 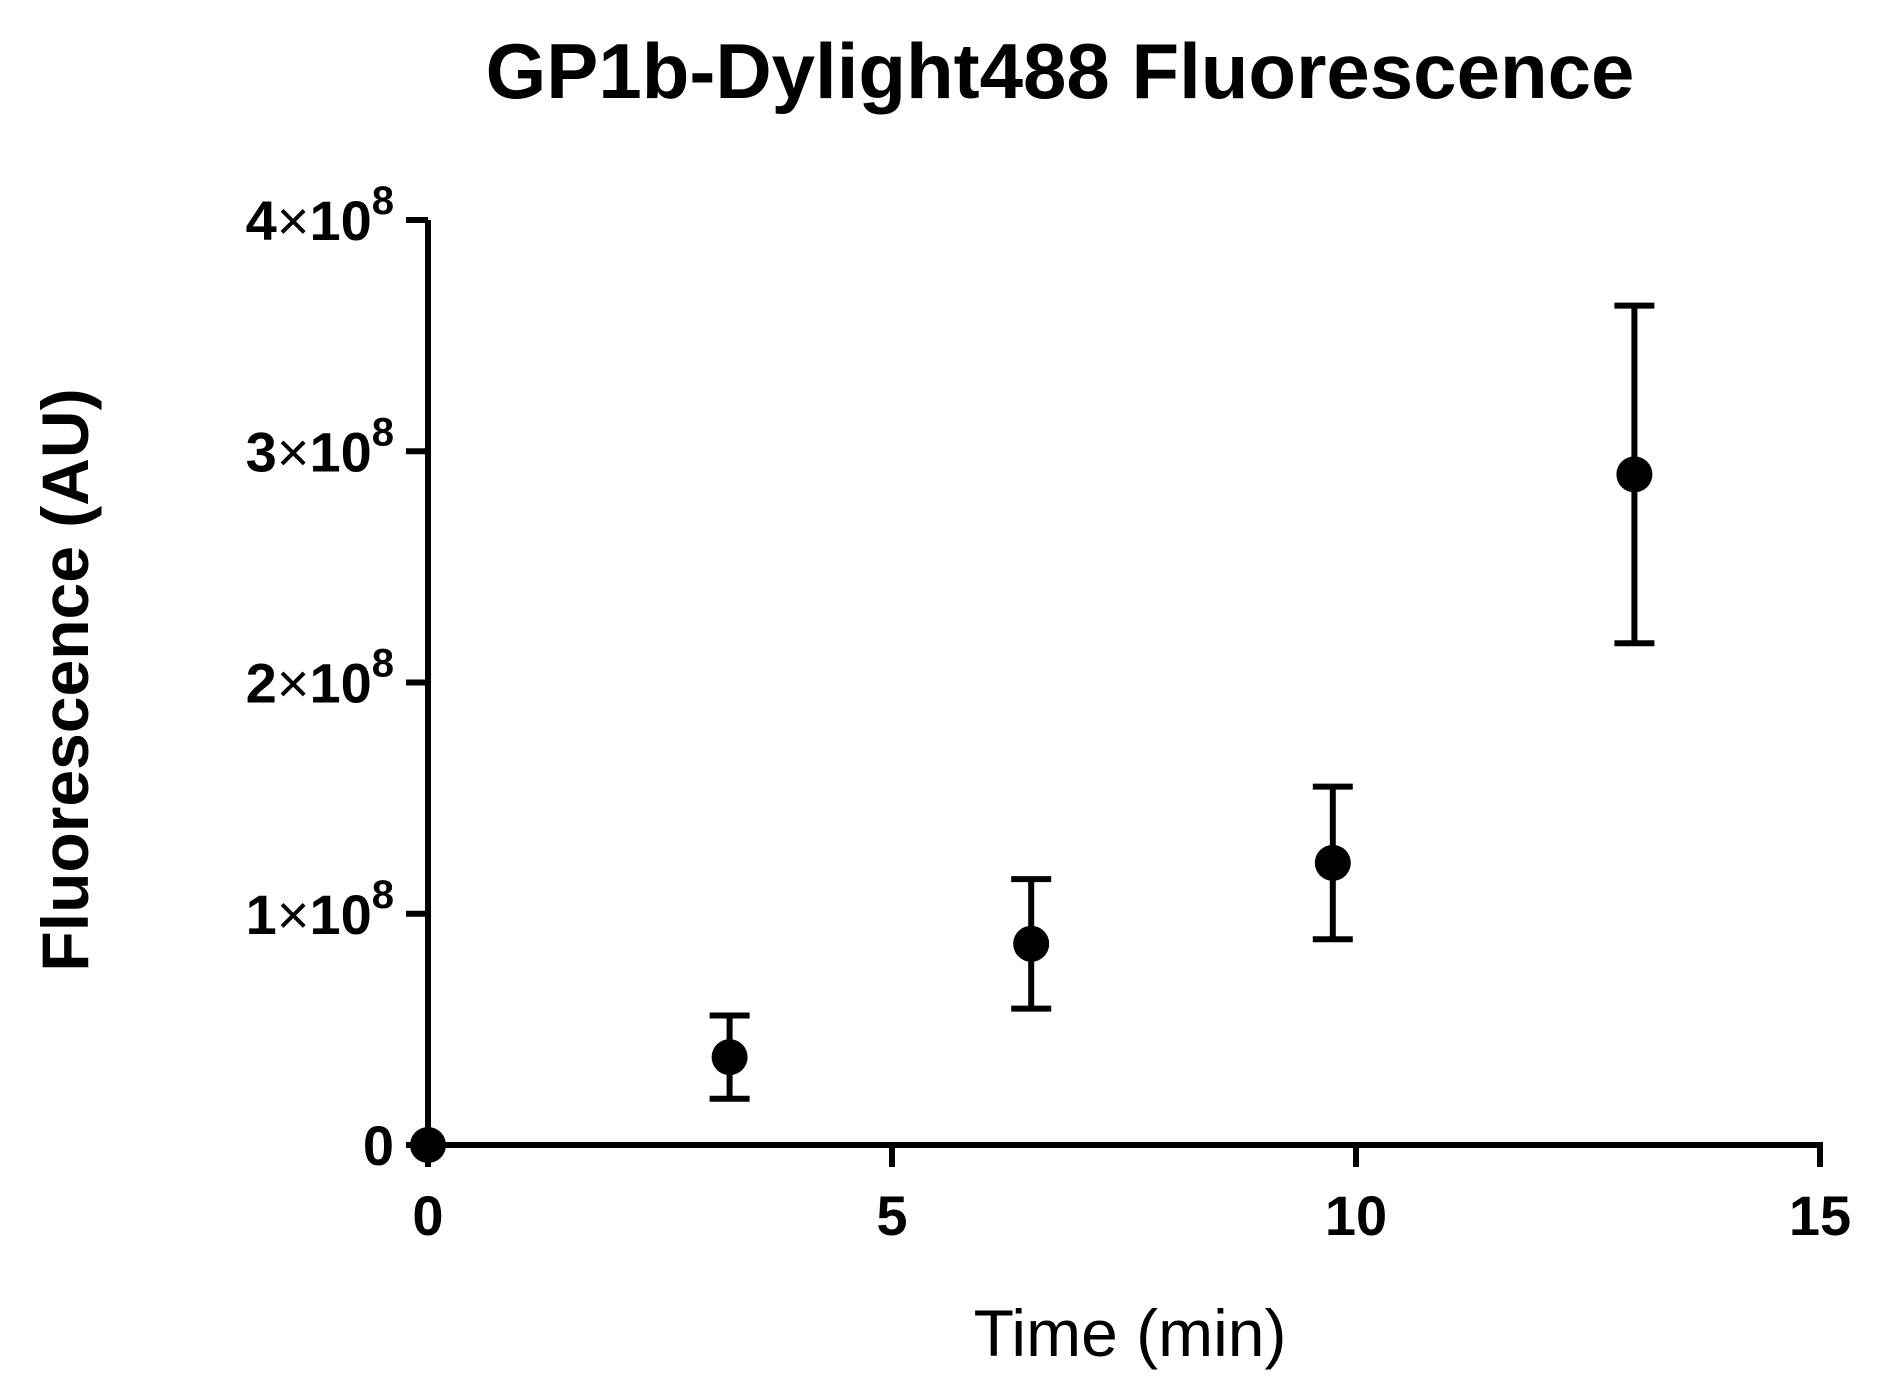 What do you see at coordinates (65, 679) in the screenshot?
I see `y-axis-label: Fluorescence (AU)` at bounding box center [65, 679].